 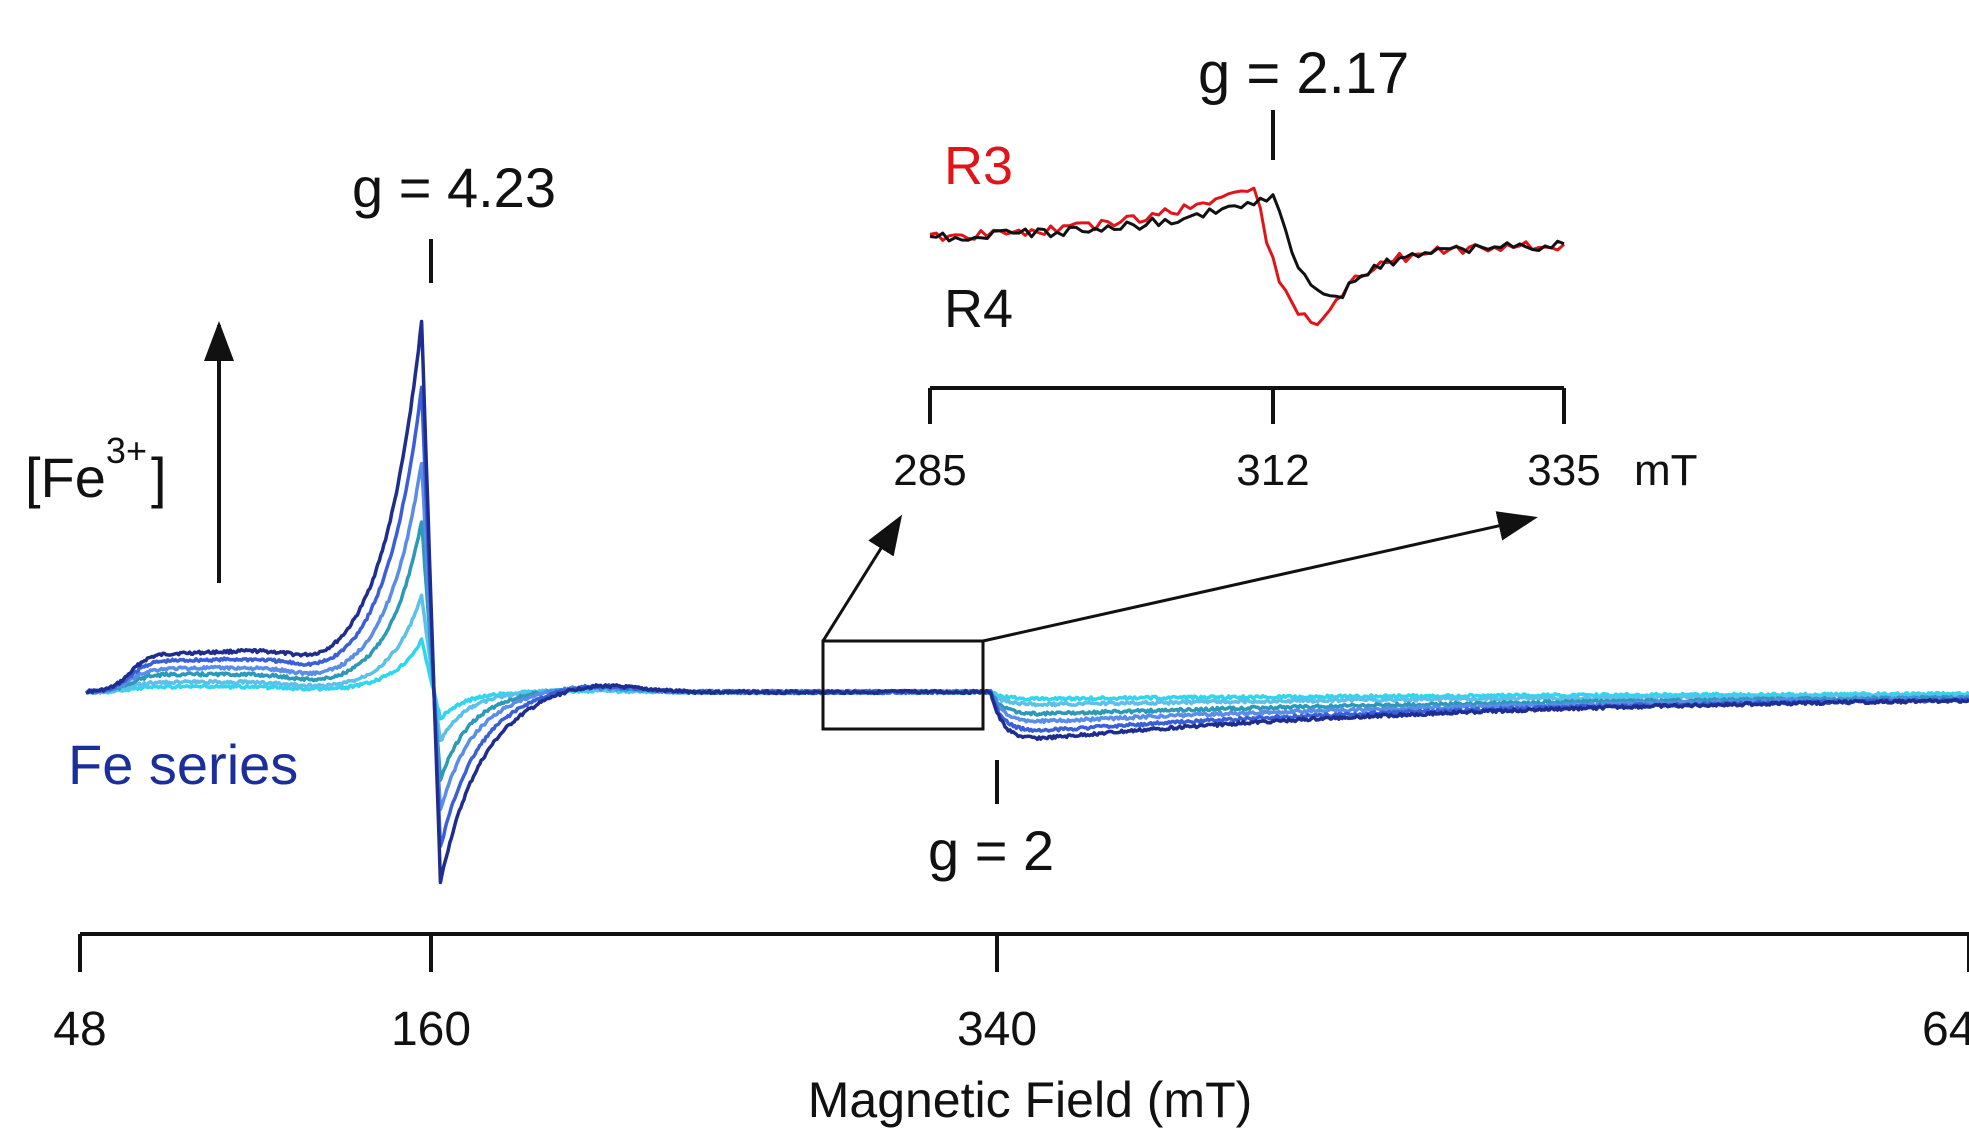 What do you see at coordinates (1303, 73) in the screenshot?
I see `g217-label: g = 2.17` at bounding box center [1303, 73].